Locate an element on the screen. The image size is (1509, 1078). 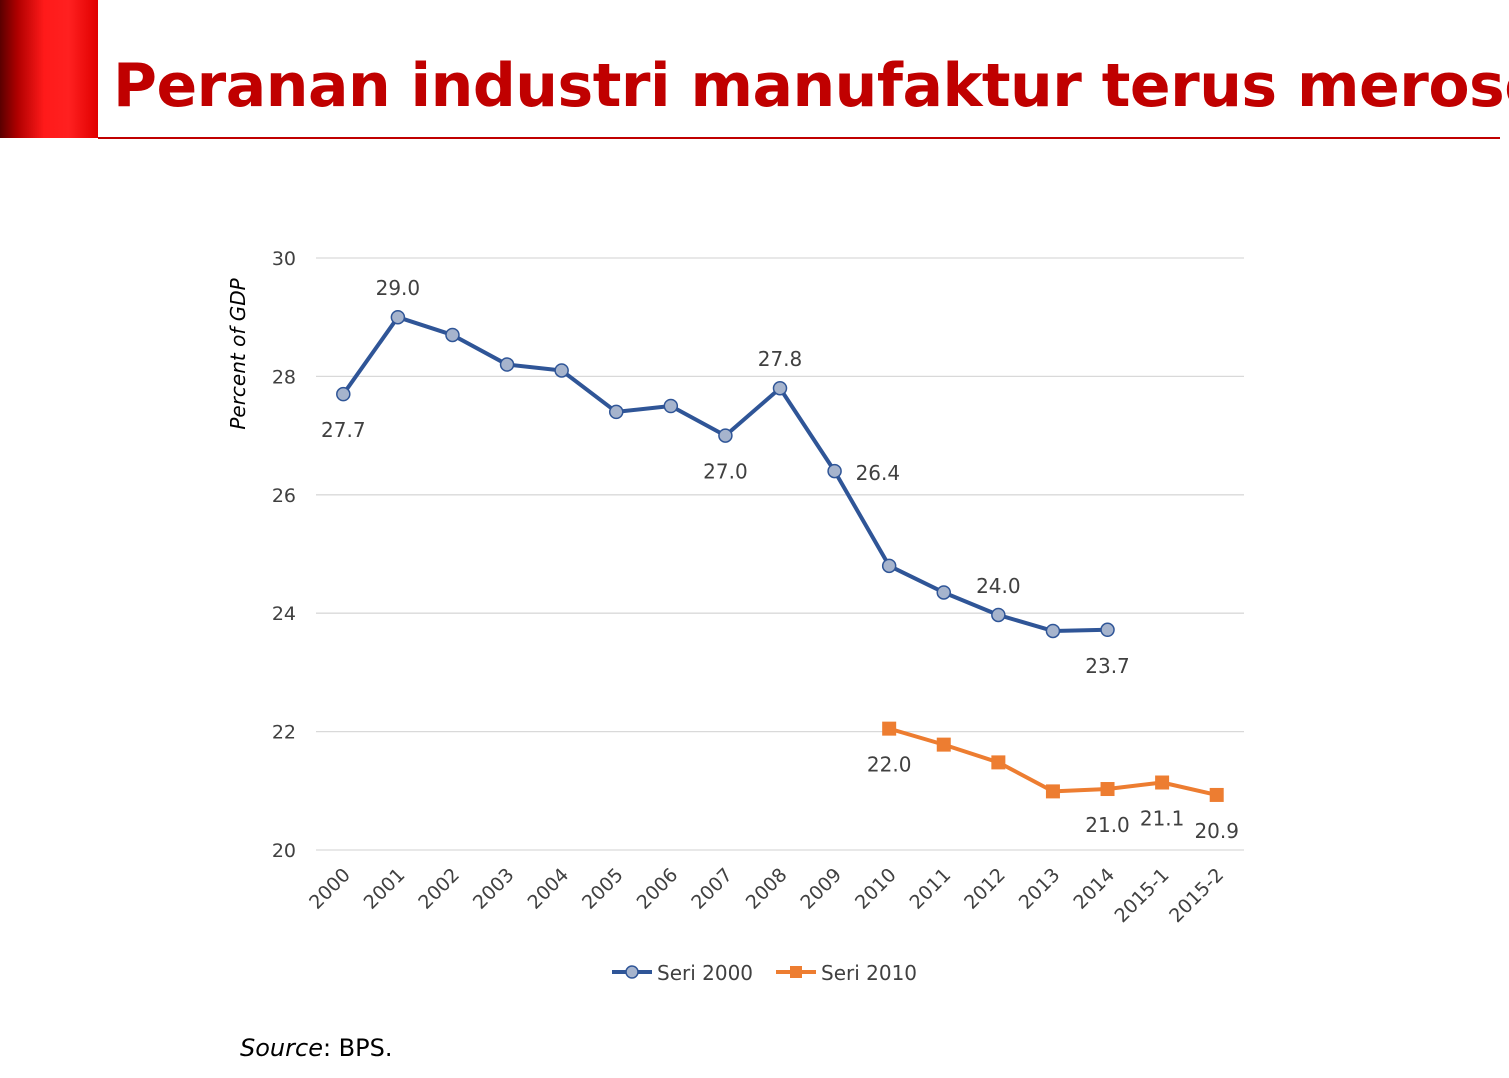
data-label: 24.0 is located at coordinates (998, 586).